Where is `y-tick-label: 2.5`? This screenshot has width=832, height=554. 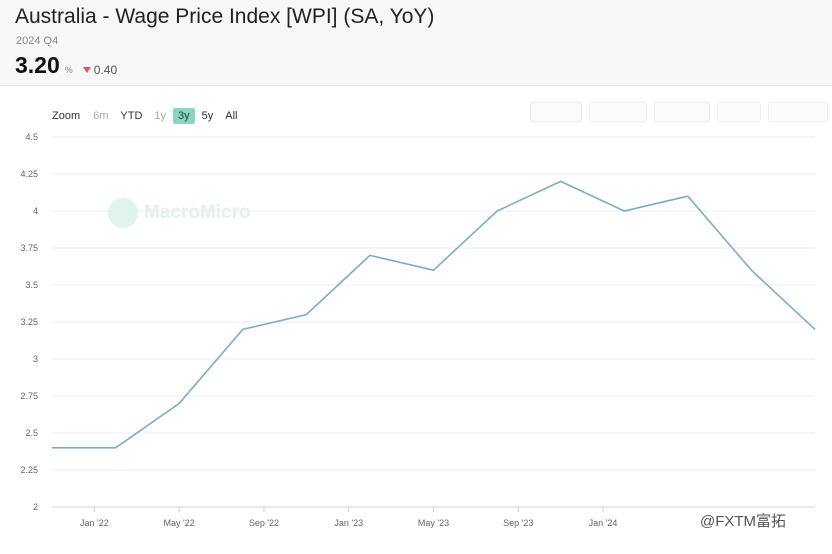
y-tick-label: 2.5 is located at coordinates (31, 433).